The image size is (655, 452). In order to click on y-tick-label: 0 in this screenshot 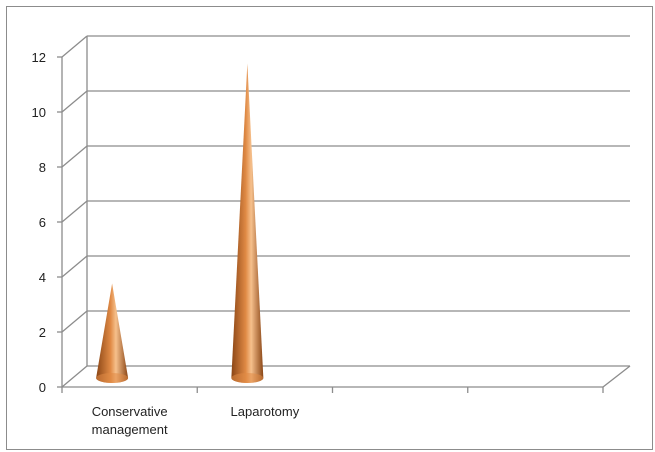, I will do `click(42, 387)`.